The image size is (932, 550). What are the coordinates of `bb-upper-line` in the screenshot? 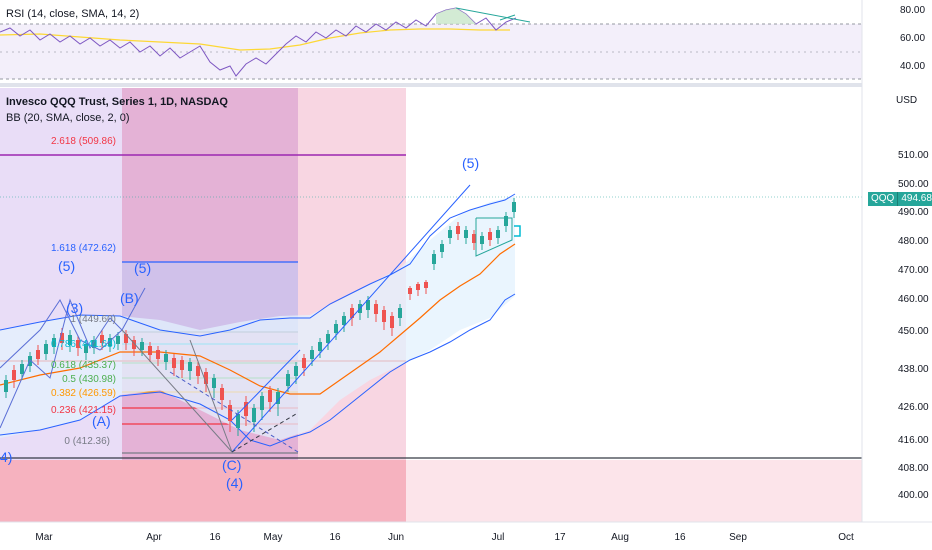 It's located at (258, 265).